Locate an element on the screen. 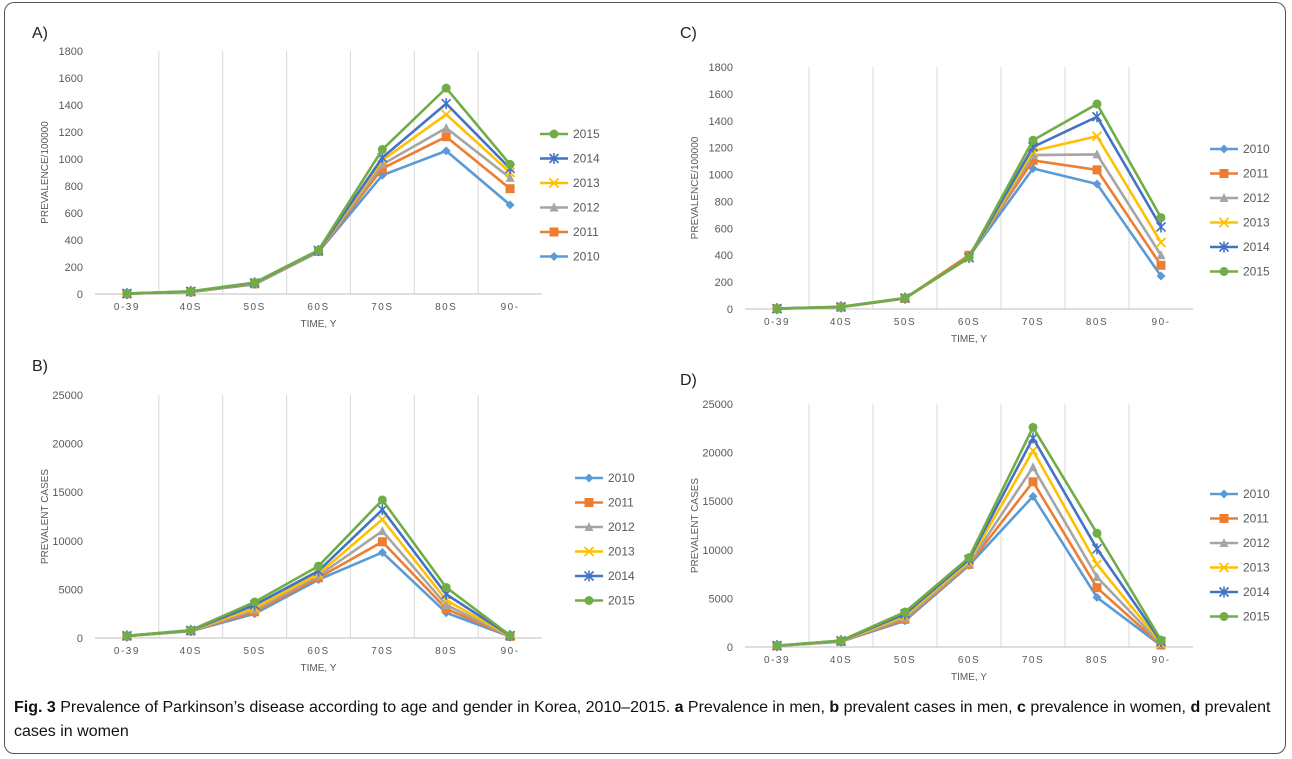 The height and width of the screenshot is (759, 1292). y-tick-label: 1400 is located at coordinates (721, 122).